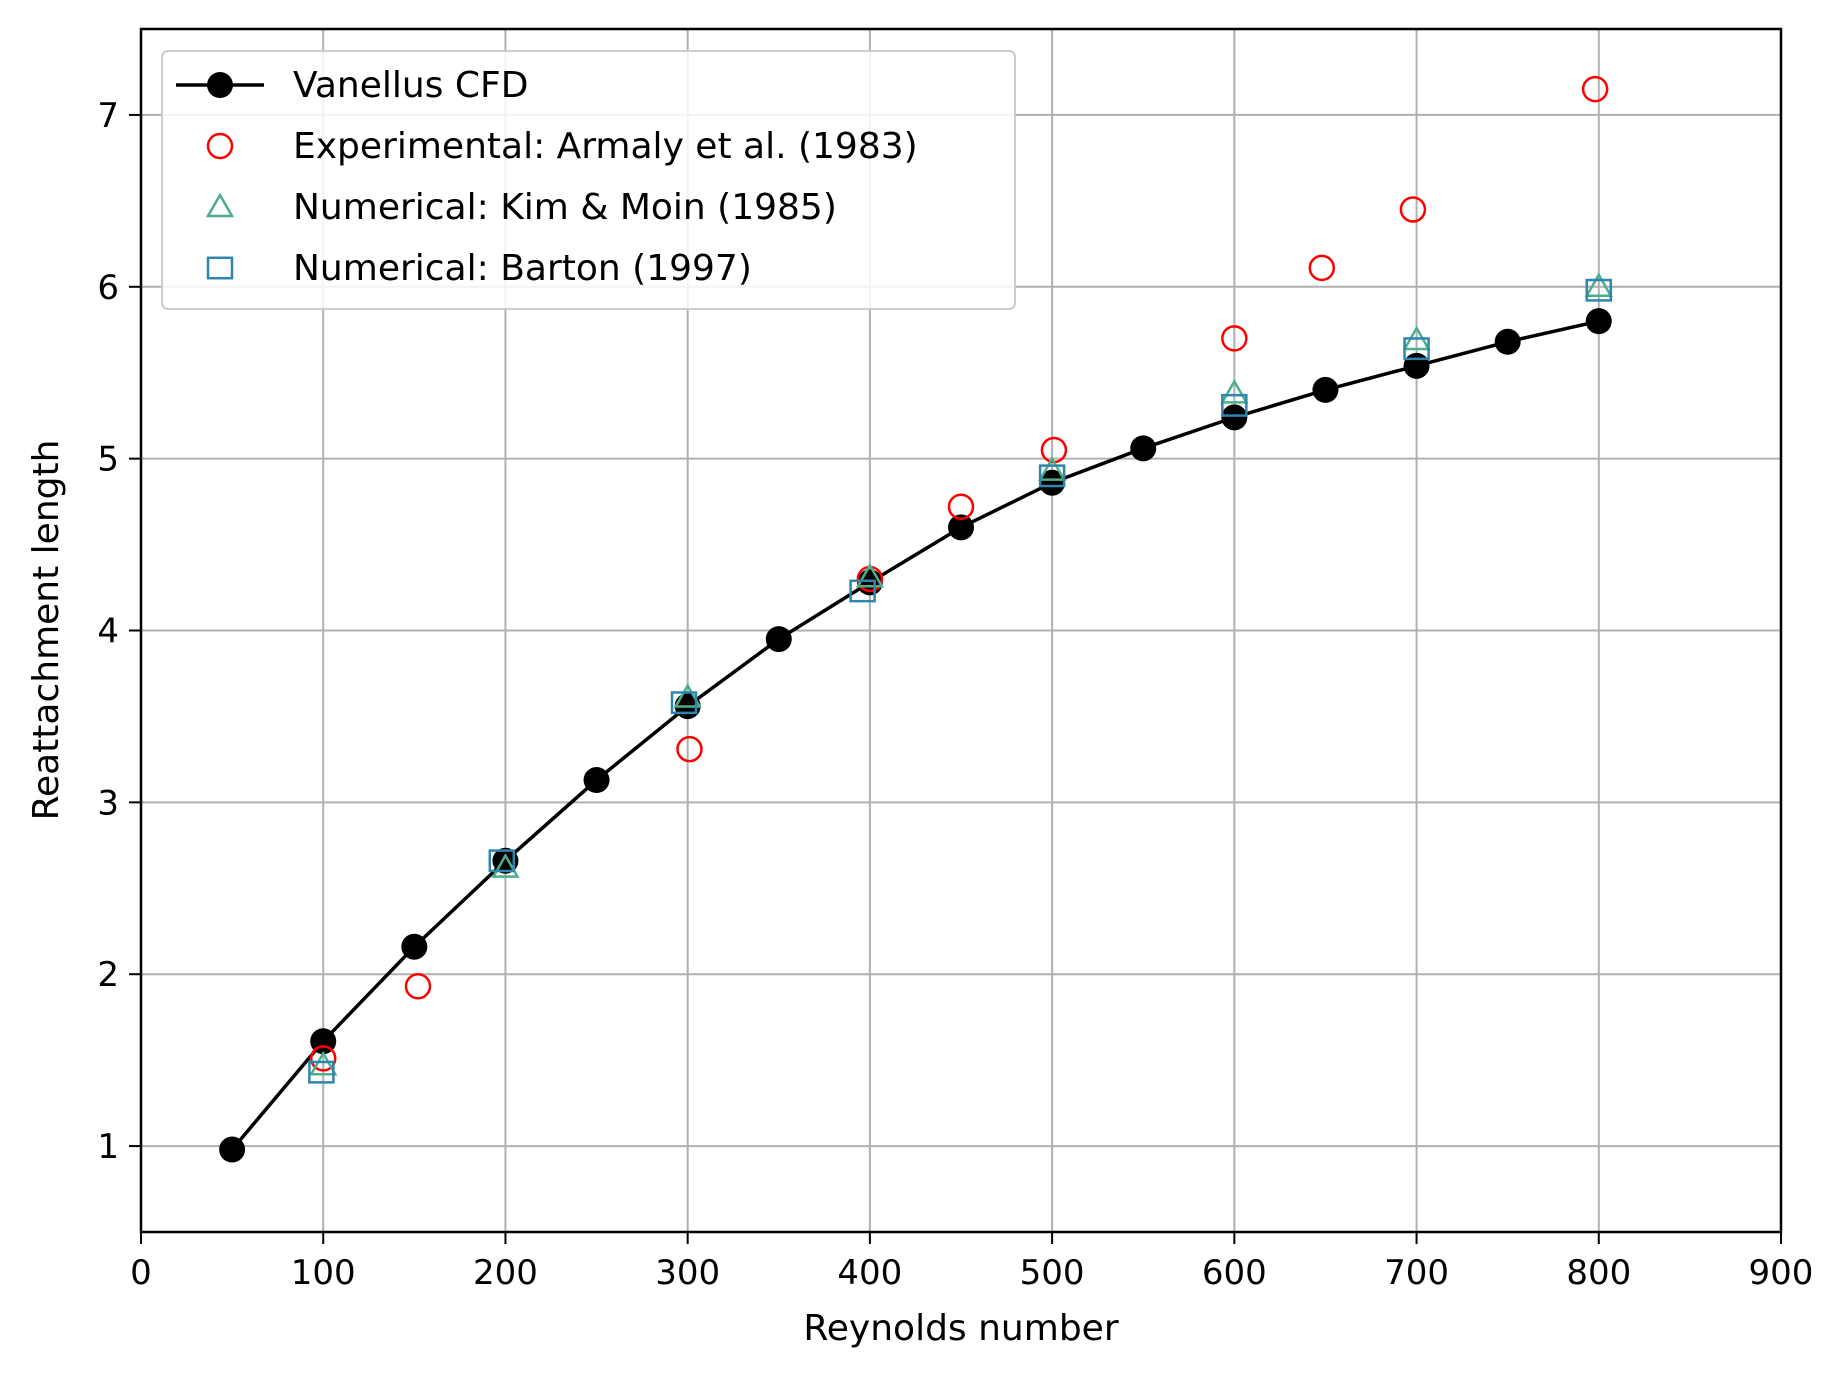 This screenshot has width=1841, height=1374. Describe the element at coordinates (869, 1273) in the screenshot. I see `x-tick-label: 400` at that location.